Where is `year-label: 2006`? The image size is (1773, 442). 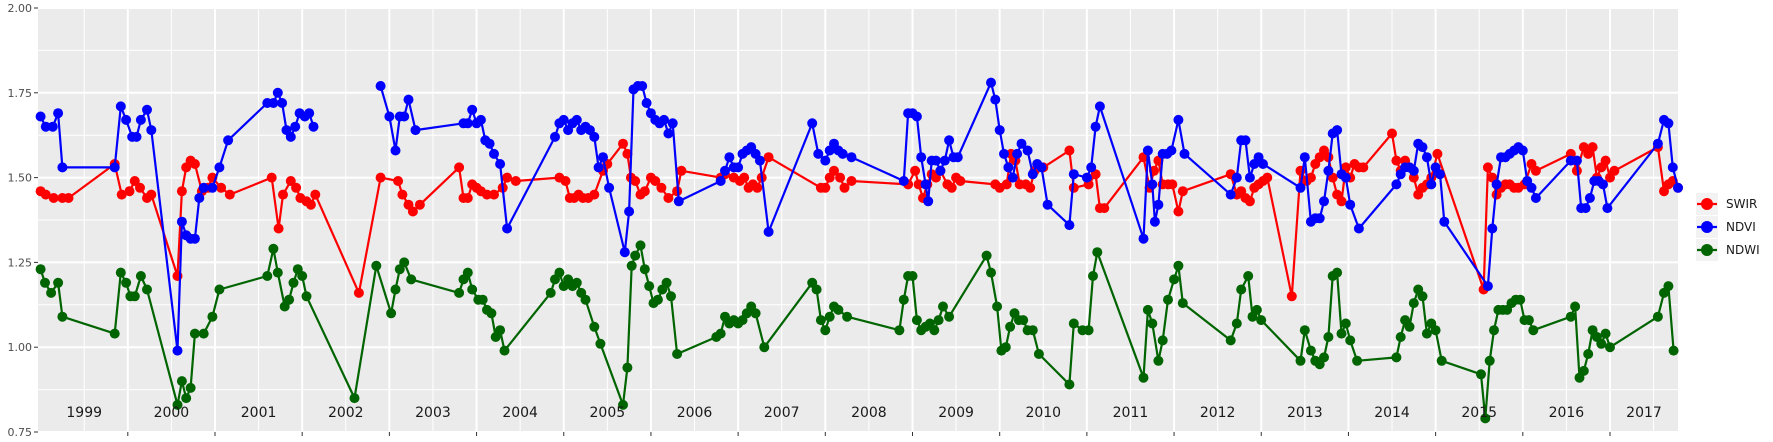 year-label: 2006 is located at coordinates (695, 413).